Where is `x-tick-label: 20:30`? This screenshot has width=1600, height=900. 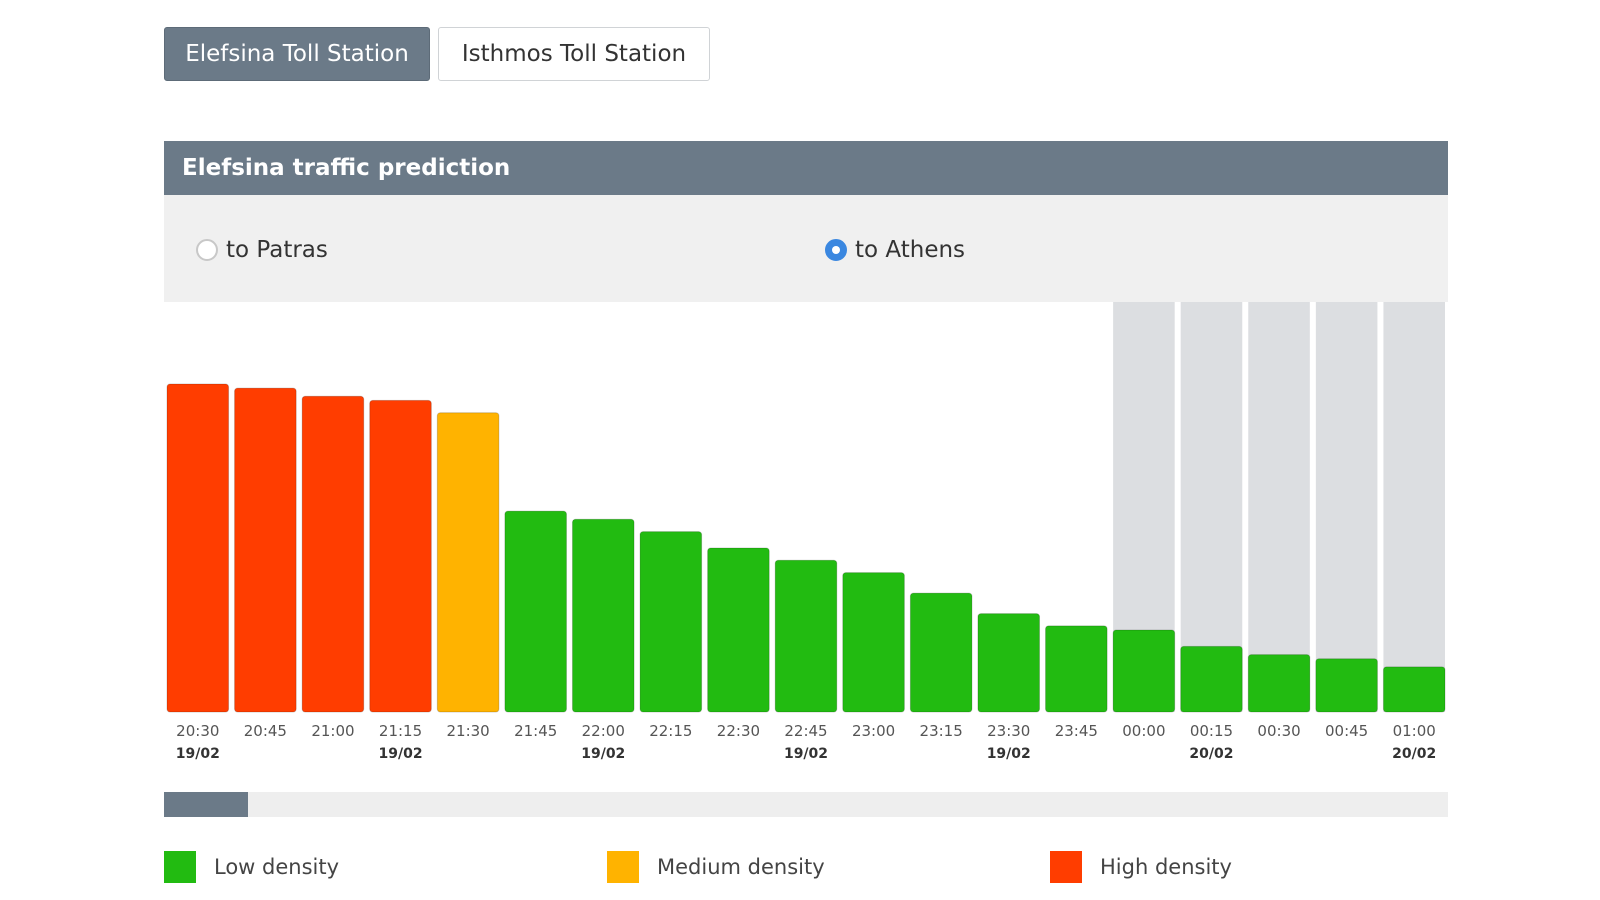 x-tick-label: 20:30 is located at coordinates (197, 731).